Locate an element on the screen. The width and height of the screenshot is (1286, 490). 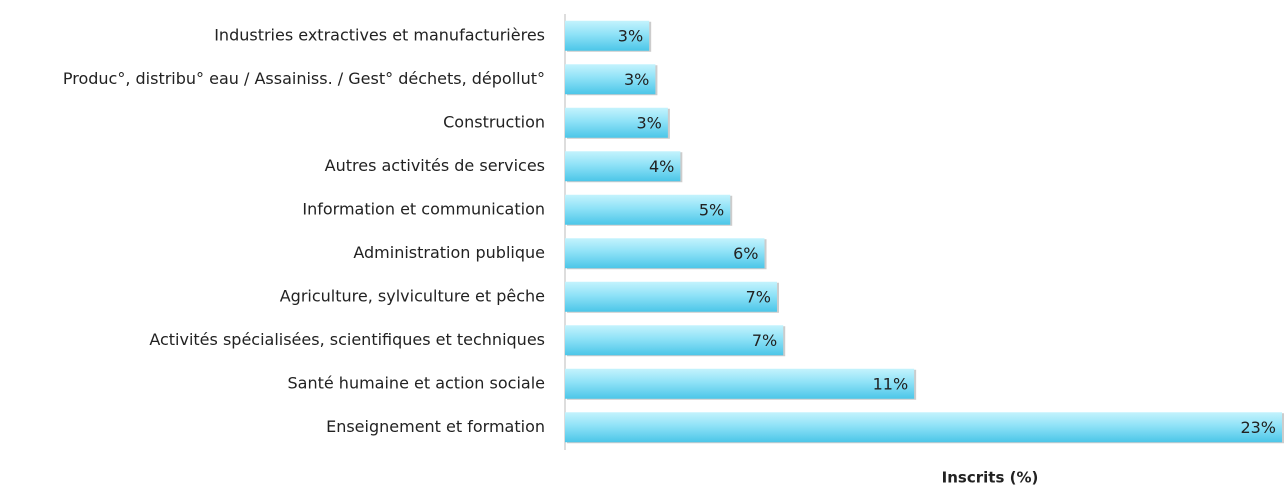
x-axis-label: Inscrits (%) is located at coordinates (990, 478).